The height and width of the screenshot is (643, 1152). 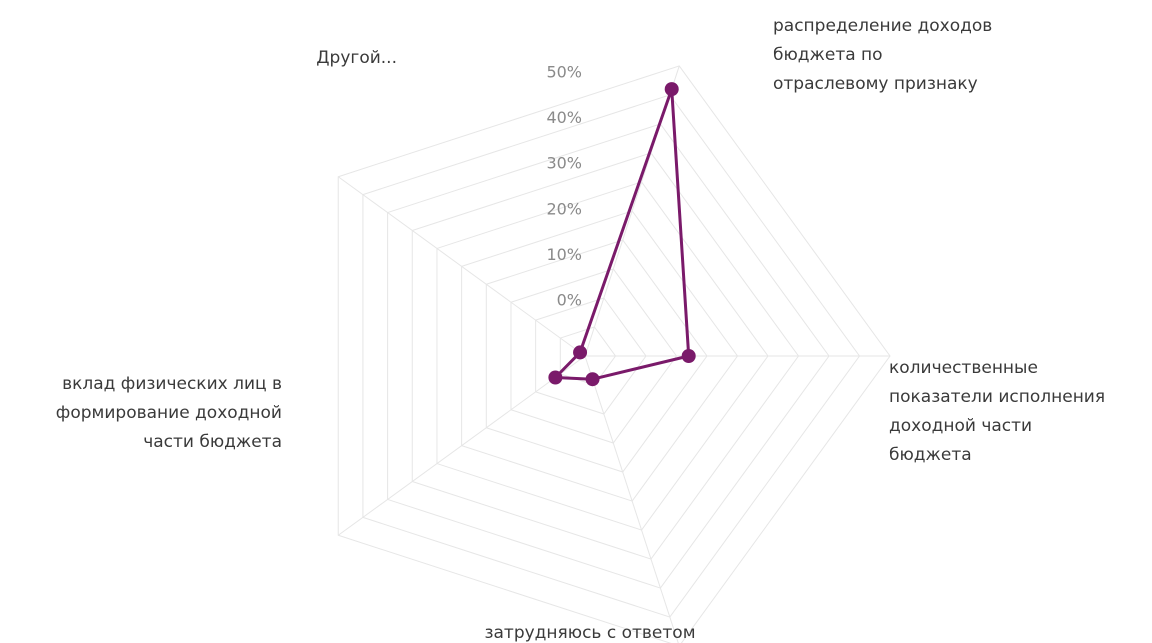 What do you see at coordinates (564, 254) in the screenshot?
I see `tick-label: 10%` at bounding box center [564, 254].